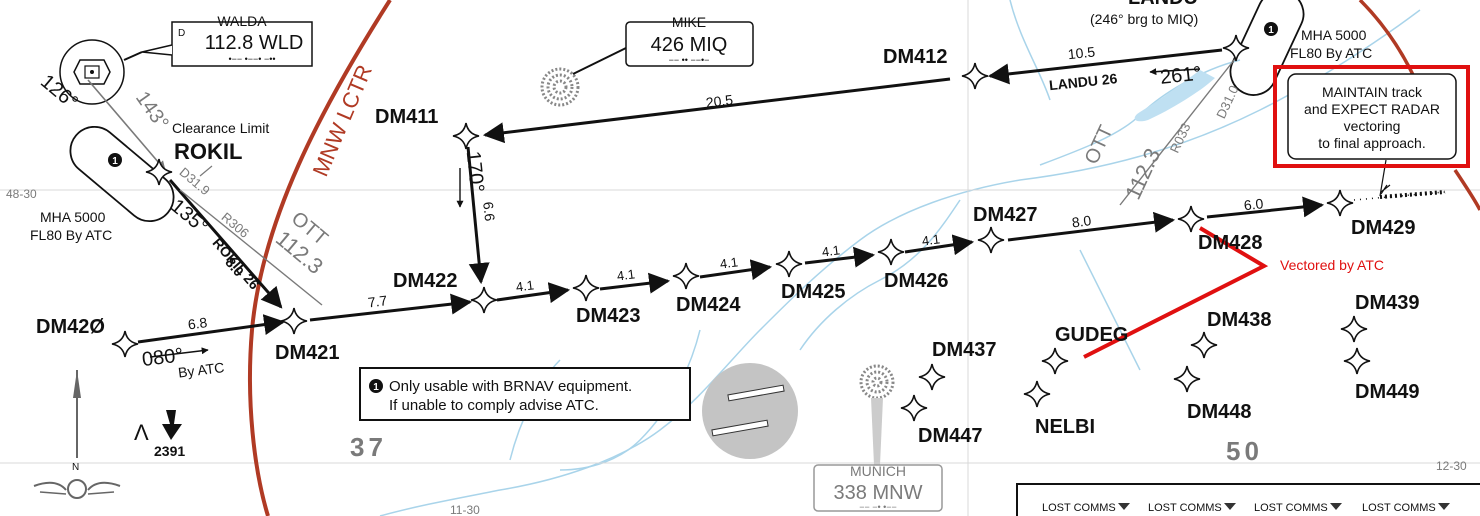 This screenshot has height=516, width=1480. I want to click on walda-name: WALDA, so click(242, 21).